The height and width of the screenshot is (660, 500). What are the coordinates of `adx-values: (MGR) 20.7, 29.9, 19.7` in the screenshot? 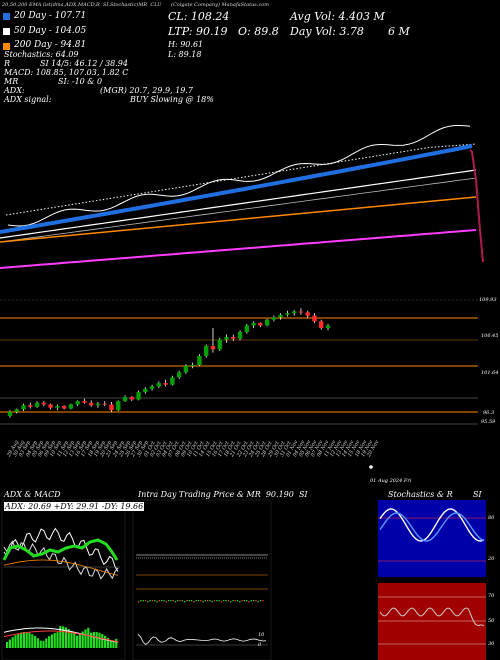 It's located at (146, 90).